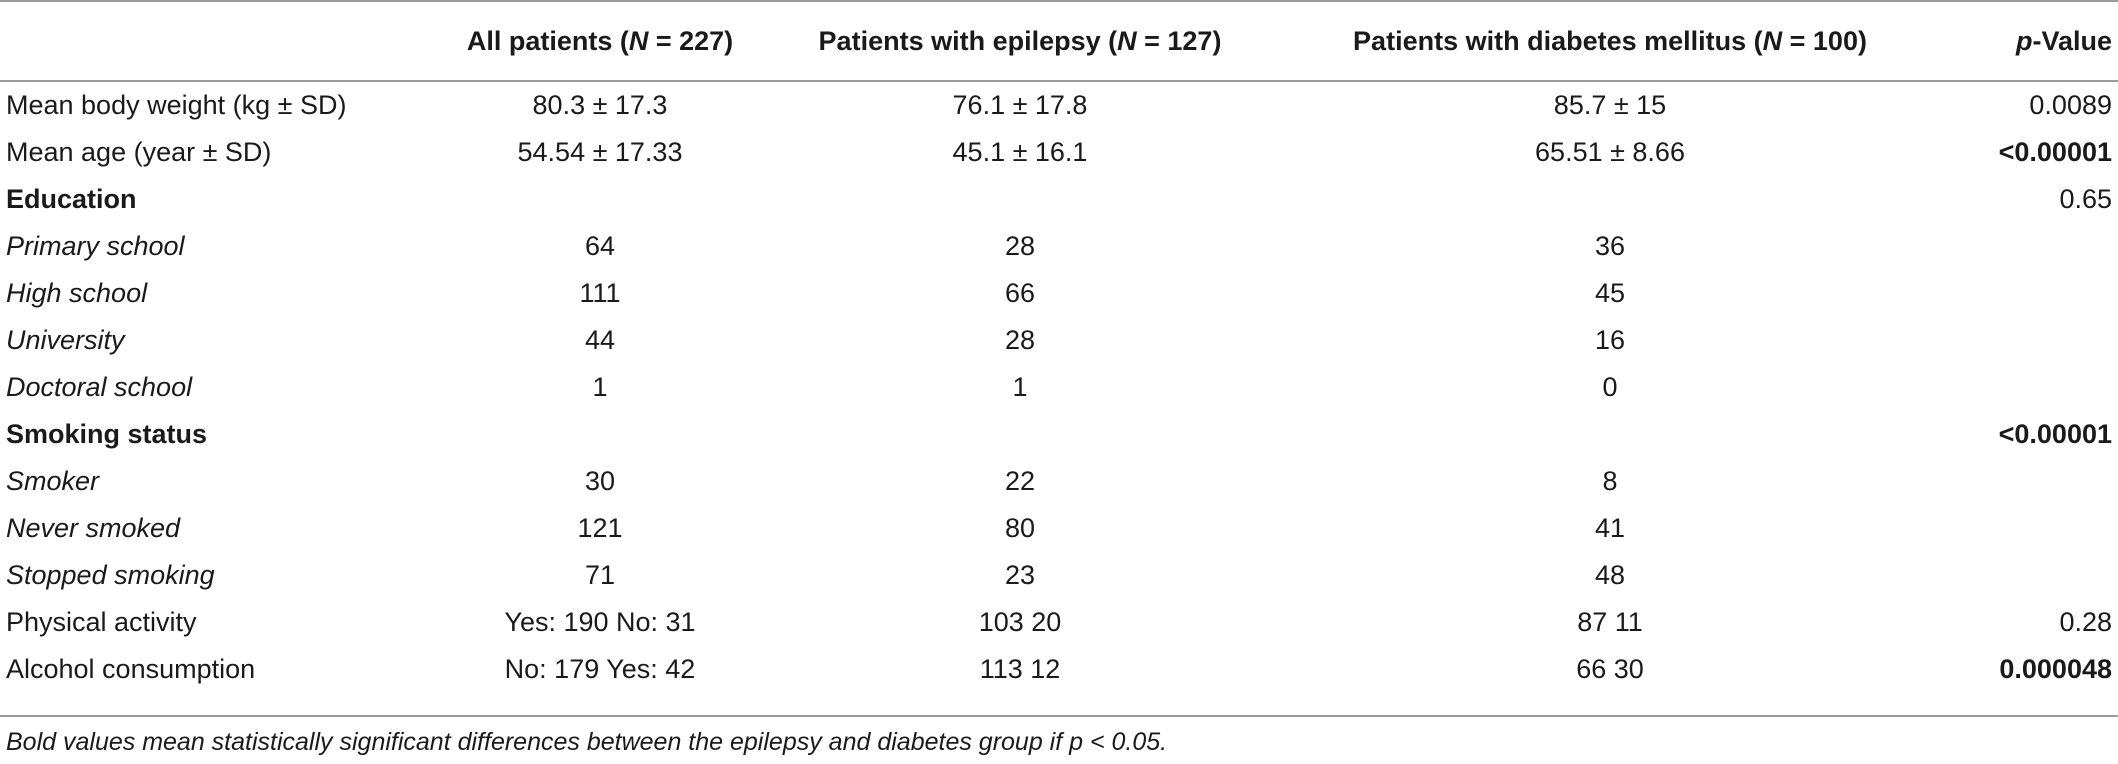  Describe the element at coordinates (1610, 528) in the screenshot. I see `cell-diabetes: 41` at that location.